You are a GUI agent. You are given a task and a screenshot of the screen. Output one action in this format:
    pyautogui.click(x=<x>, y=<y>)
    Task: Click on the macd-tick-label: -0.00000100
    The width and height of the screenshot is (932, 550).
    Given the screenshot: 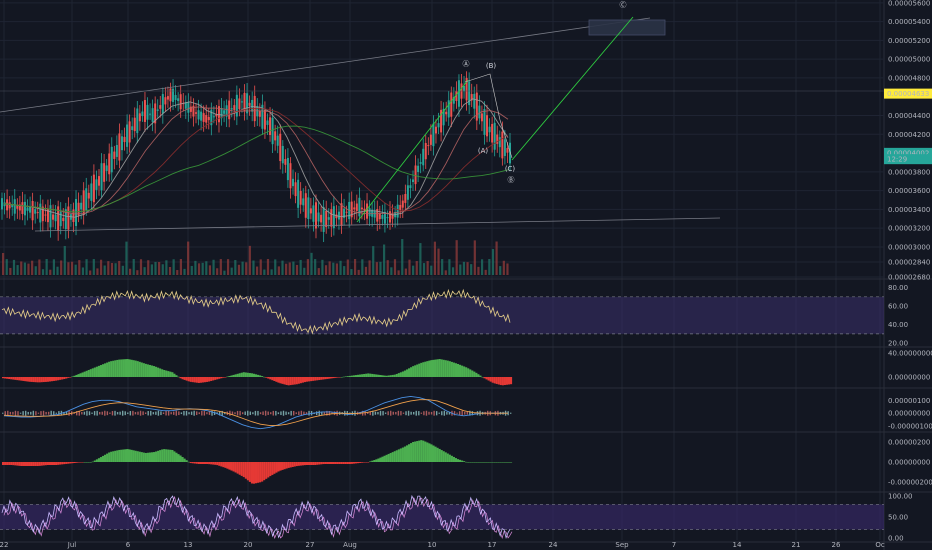 What is the action you would take?
    pyautogui.click(x=910, y=427)
    